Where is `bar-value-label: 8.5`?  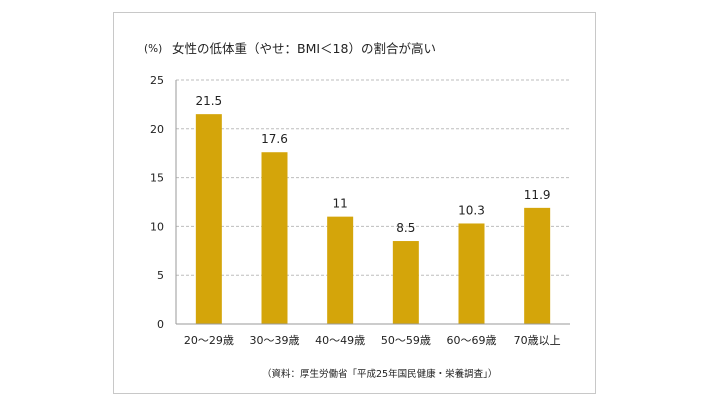
bar-value-label: 8.5 is located at coordinates (405, 228).